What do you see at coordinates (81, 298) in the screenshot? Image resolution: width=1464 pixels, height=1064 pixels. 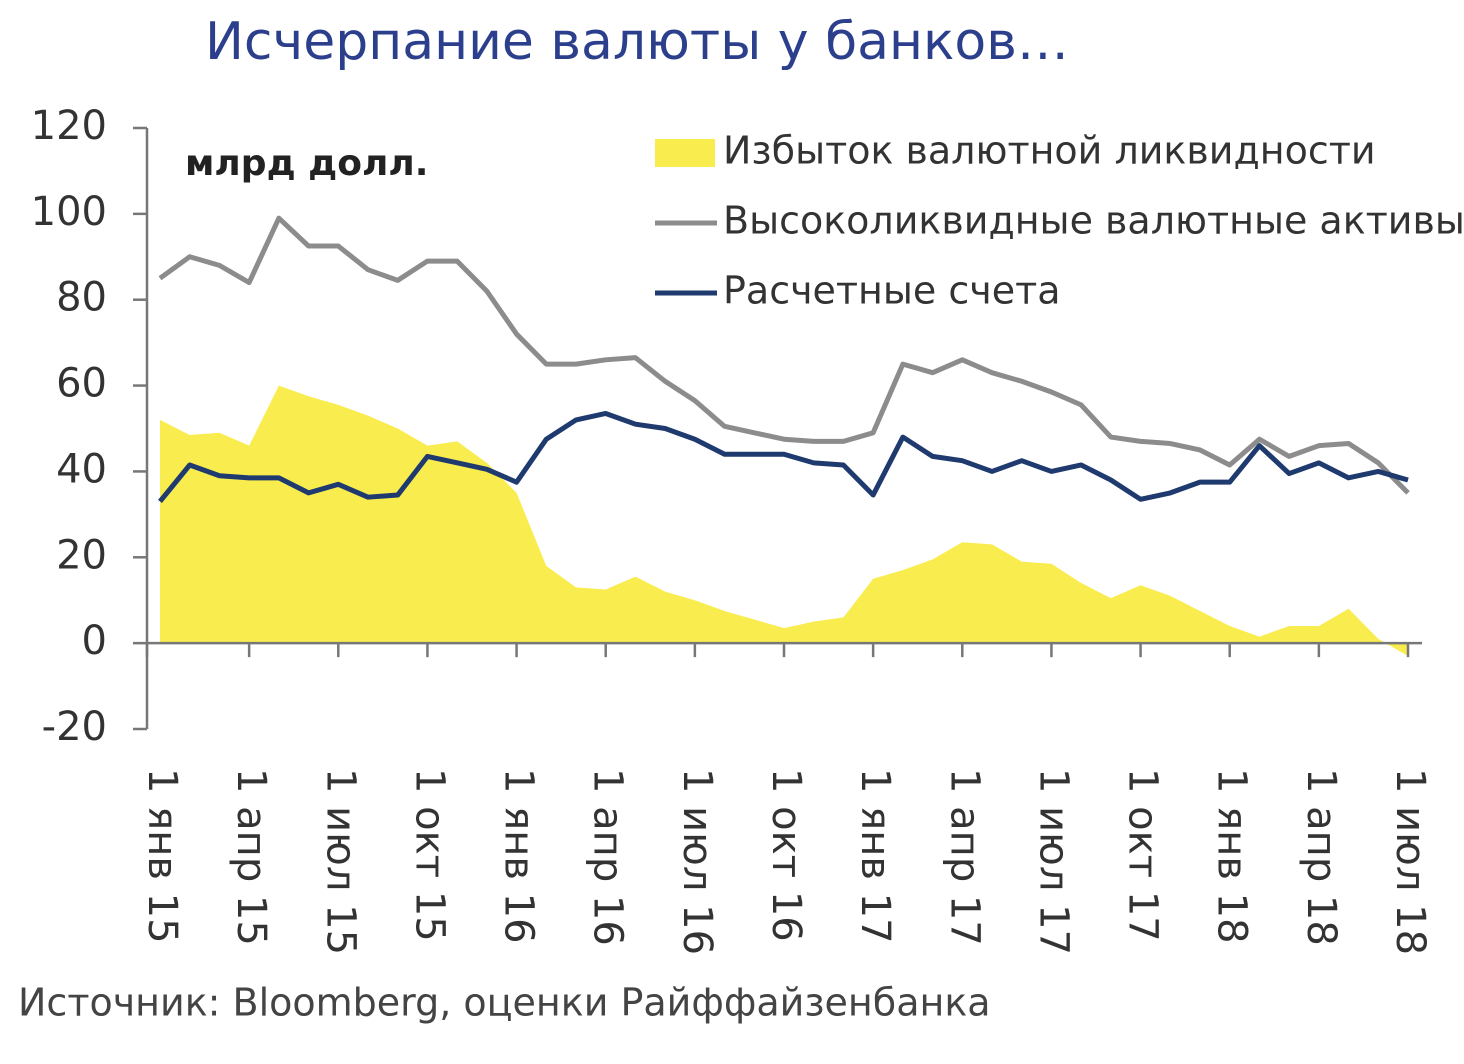 I see `y-tick-label: 80` at bounding box center [81, 298].